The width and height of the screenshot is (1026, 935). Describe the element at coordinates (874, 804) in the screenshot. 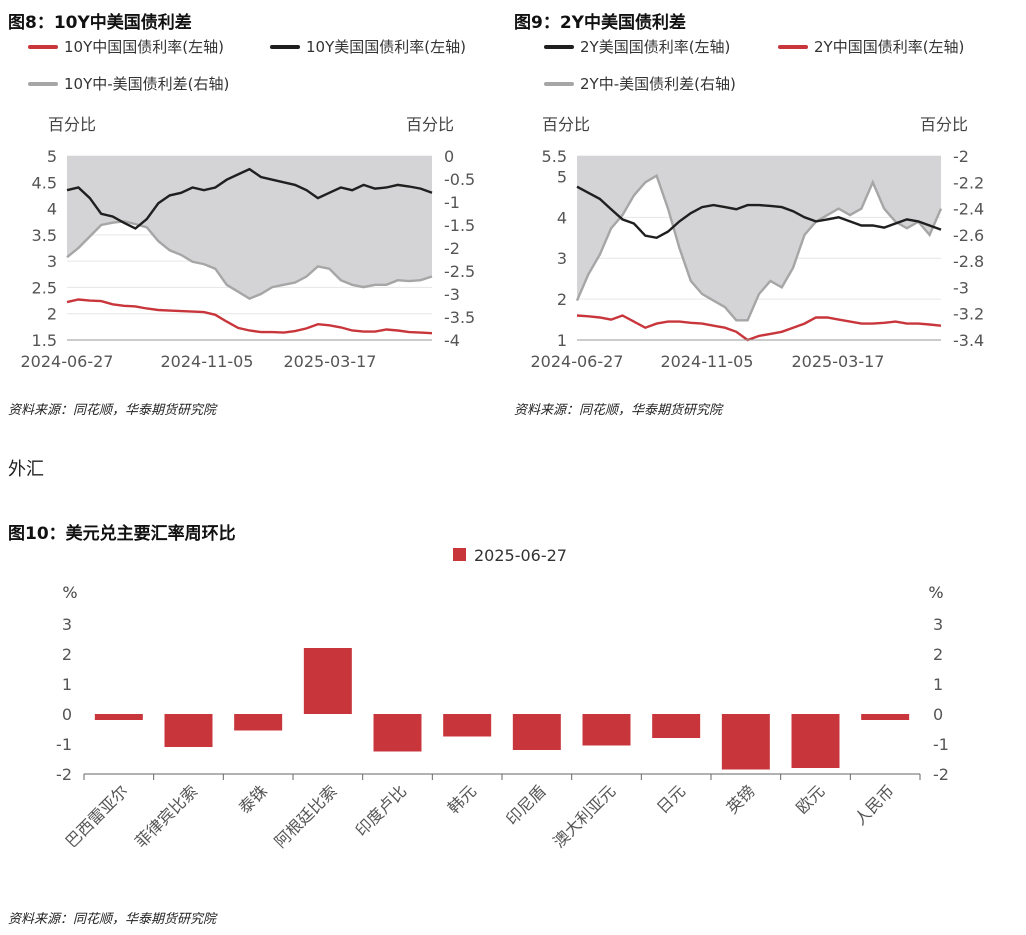

I see `fig10-category-label: 人民币` at that location.